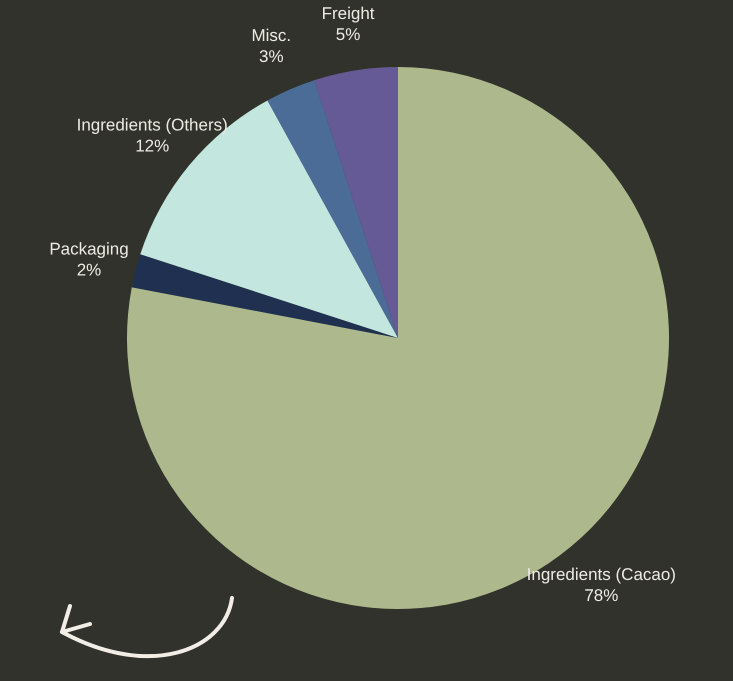 This screenshot has width=733, height=681. Describe the element at coordinates (152, 146) in the screenshot. I see `data-label: 12%` at that location.